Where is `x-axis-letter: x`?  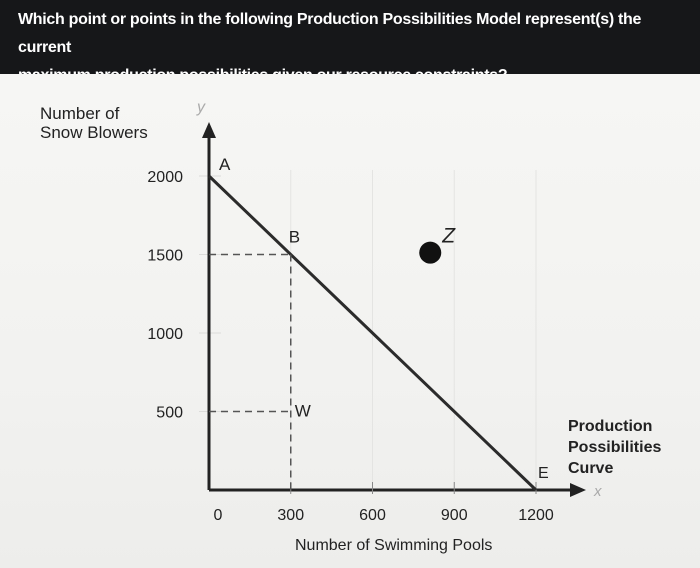 x-axis-letter: x is located at coordinates (597, 491).